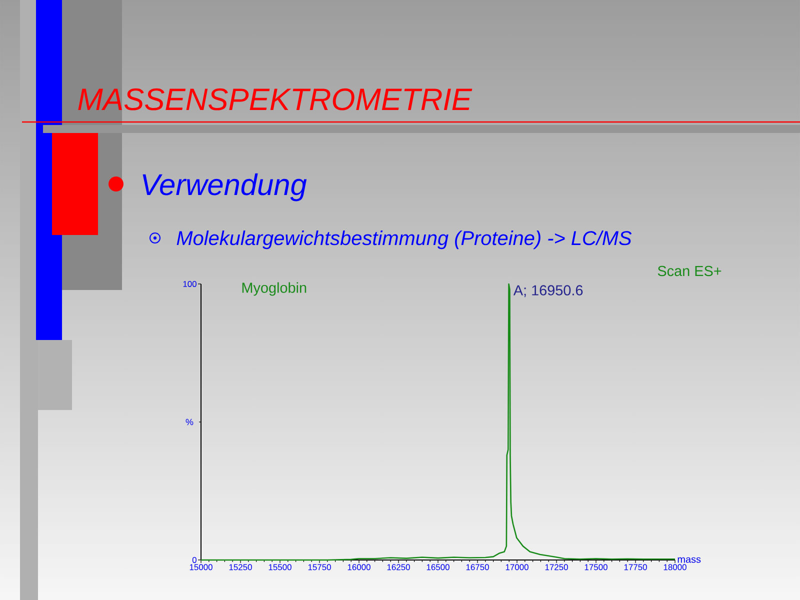  What do you see at coordinates (194, 559) in the screenshot?
I see `y-tick-label: 0` at bounding box center [194, 559].